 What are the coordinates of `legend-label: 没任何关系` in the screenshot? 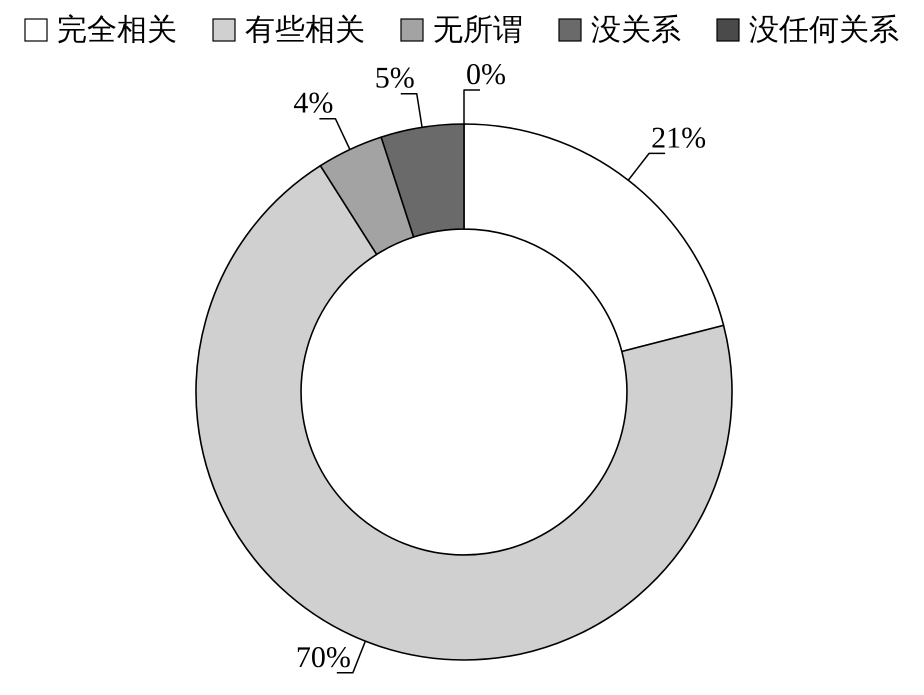 It's located at (824, 30).